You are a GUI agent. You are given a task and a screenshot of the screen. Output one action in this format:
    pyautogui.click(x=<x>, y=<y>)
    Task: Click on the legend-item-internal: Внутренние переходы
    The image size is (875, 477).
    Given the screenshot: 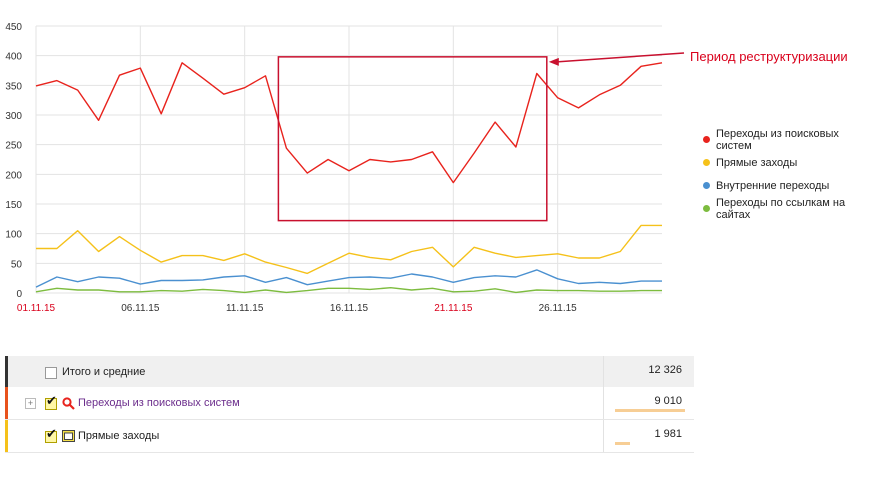 What is the action you would take?
    pyautogui.click(x=789, y=185)
    